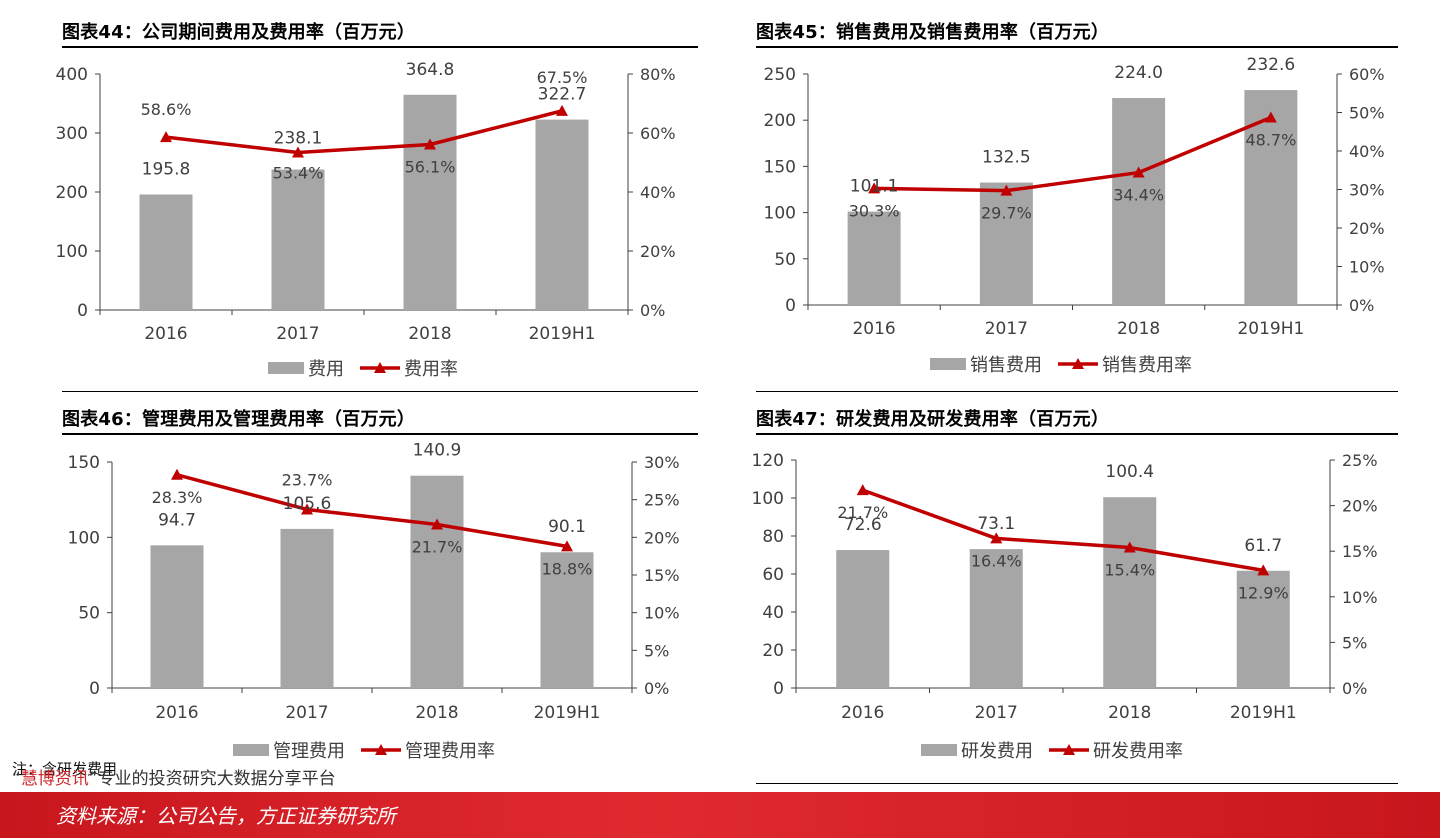  Describe the element at coordinates (54, 779) in the screenshot. I see `watermark-brand: 慧博资讯` at that location.